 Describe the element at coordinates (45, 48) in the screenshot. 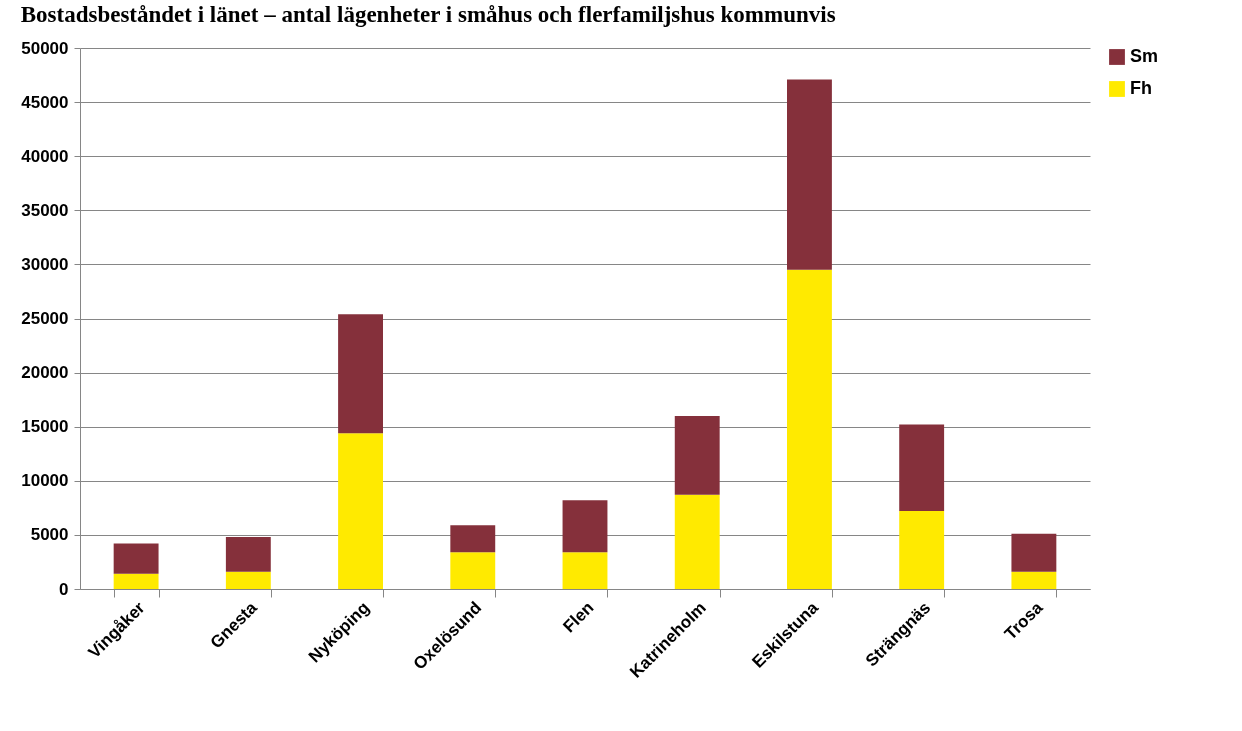

I see `y-tick-label: 50000` at that location.